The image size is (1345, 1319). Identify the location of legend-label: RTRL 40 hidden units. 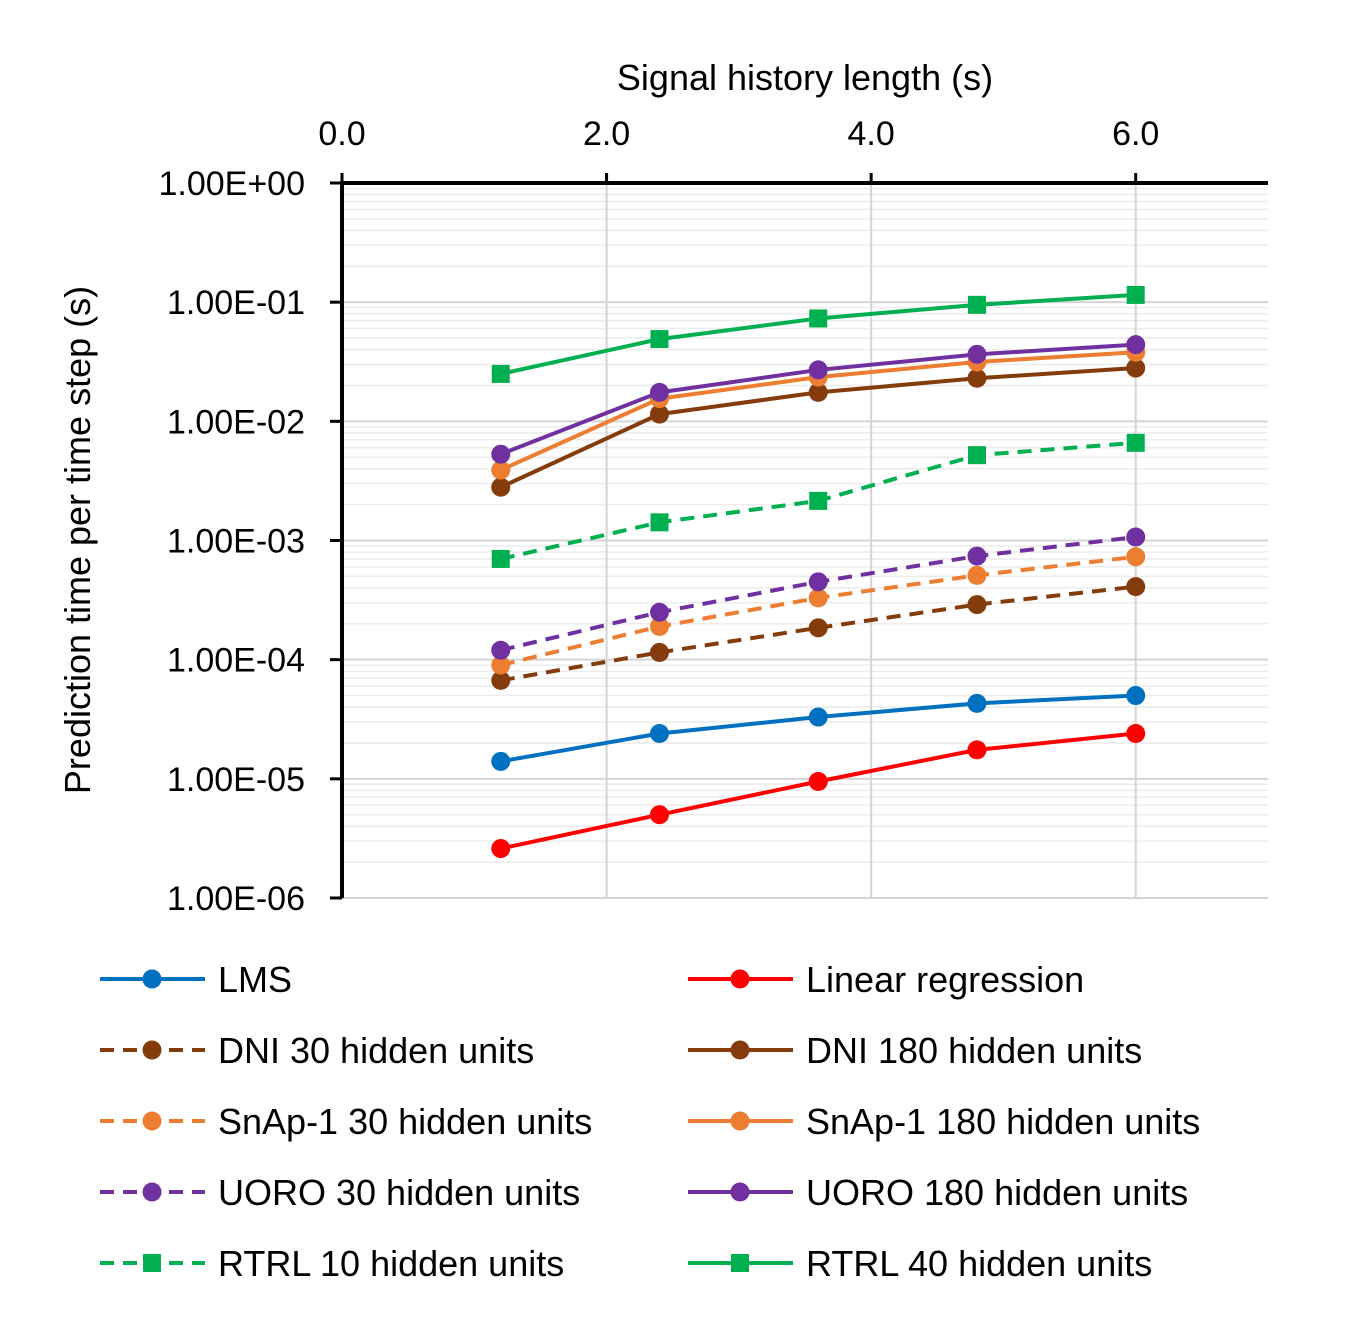
(979, 1263).